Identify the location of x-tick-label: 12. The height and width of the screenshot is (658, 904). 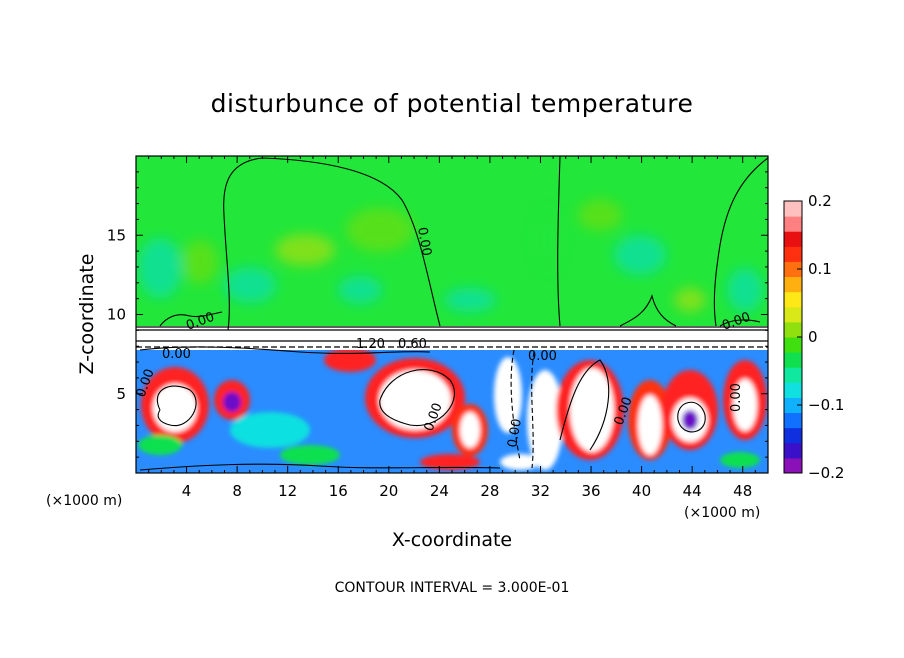
(287, 491).